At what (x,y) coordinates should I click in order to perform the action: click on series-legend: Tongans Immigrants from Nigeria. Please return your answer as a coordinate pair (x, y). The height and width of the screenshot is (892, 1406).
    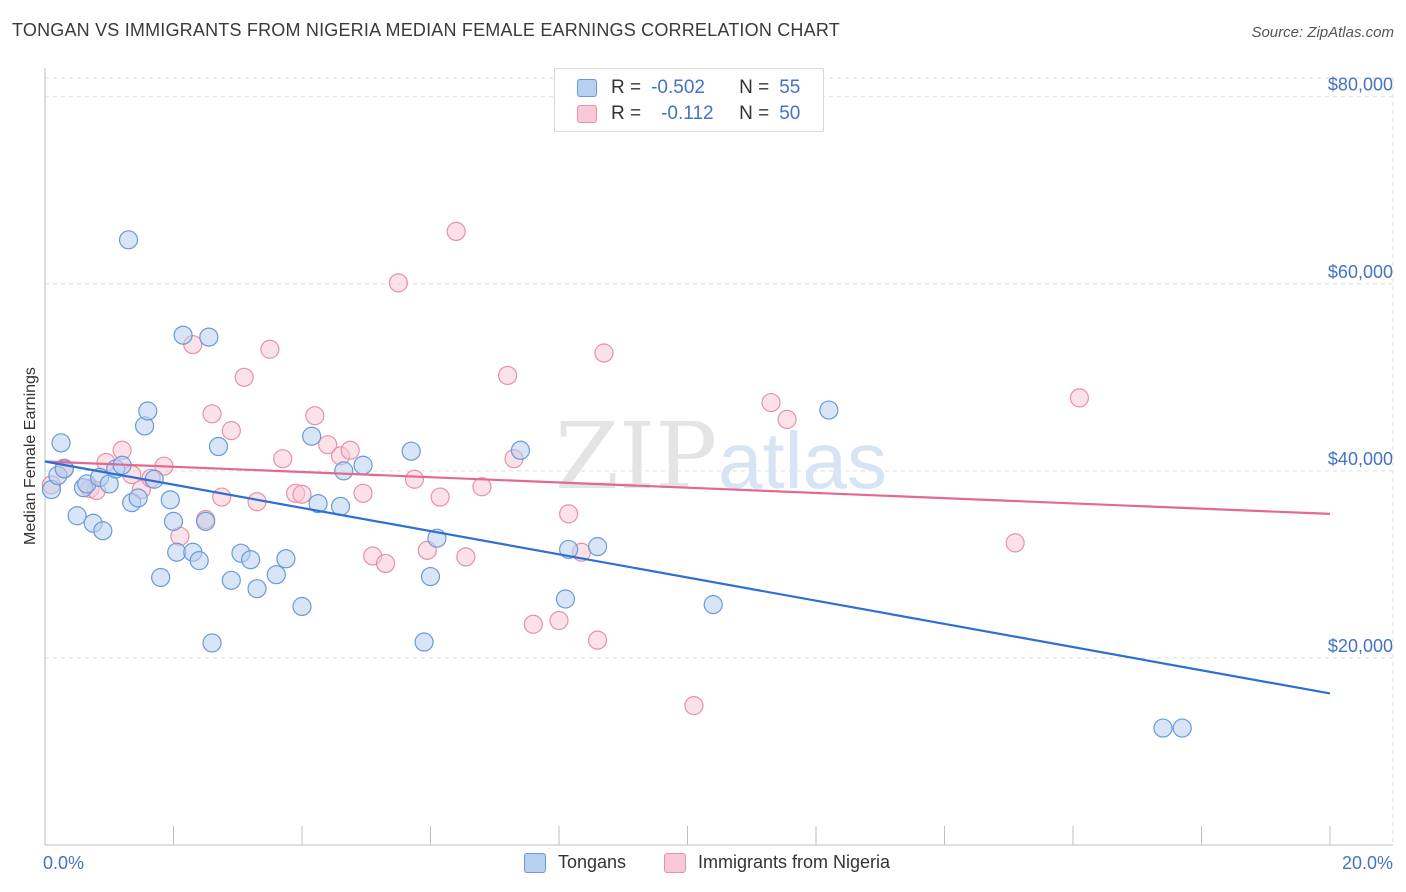
    Looking at the image, I should click on (703, 865).